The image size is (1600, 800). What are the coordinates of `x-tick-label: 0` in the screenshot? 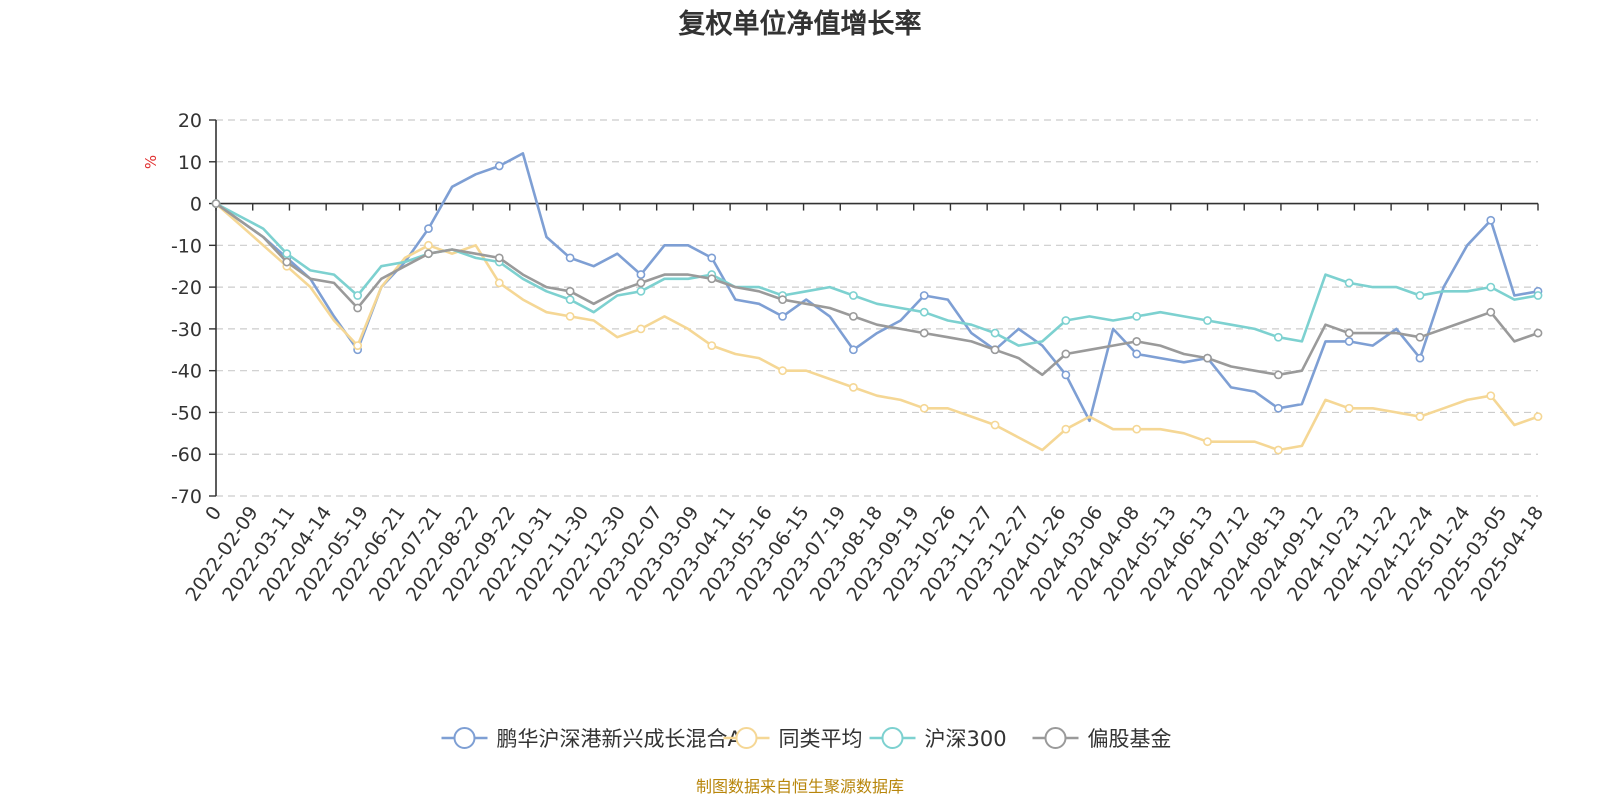 It's located at (213, 513).